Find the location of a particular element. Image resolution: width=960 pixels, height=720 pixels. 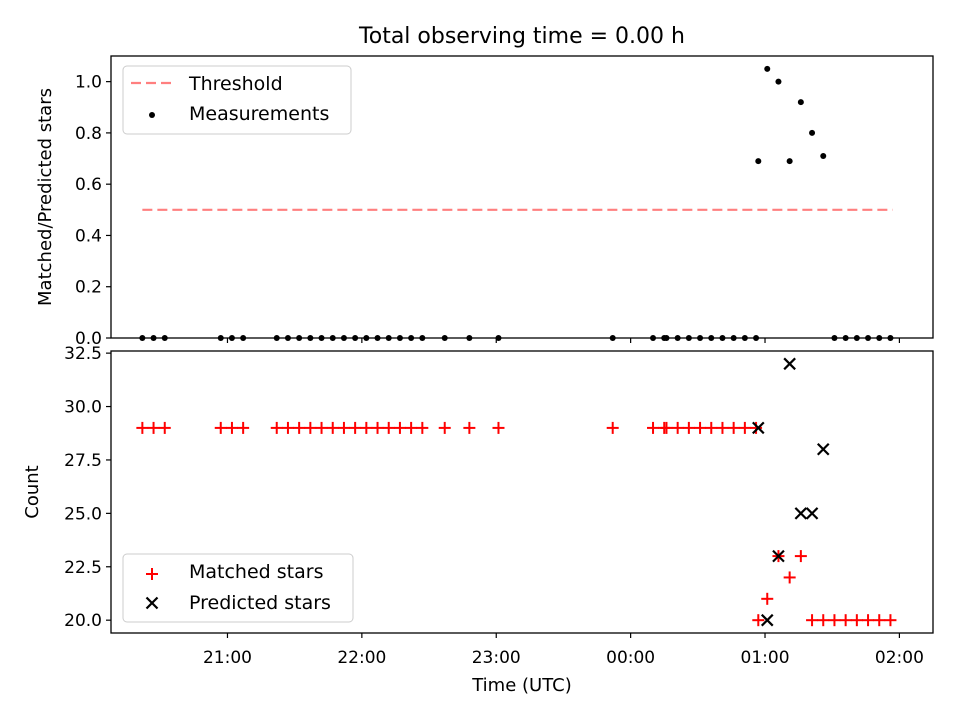

matched-legend-marker is located at coordinates (152, 574).